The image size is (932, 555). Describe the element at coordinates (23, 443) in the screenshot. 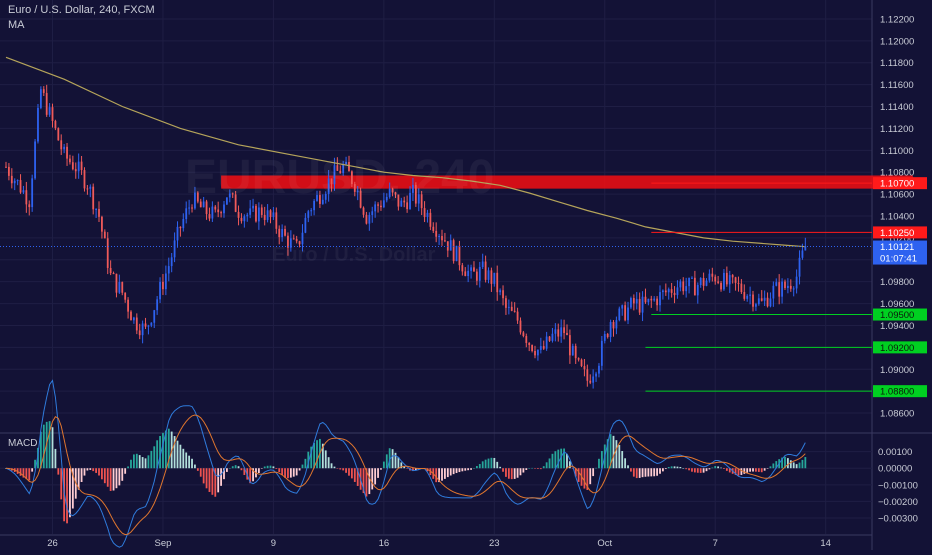

I see `macd-title: MACD` at that location.